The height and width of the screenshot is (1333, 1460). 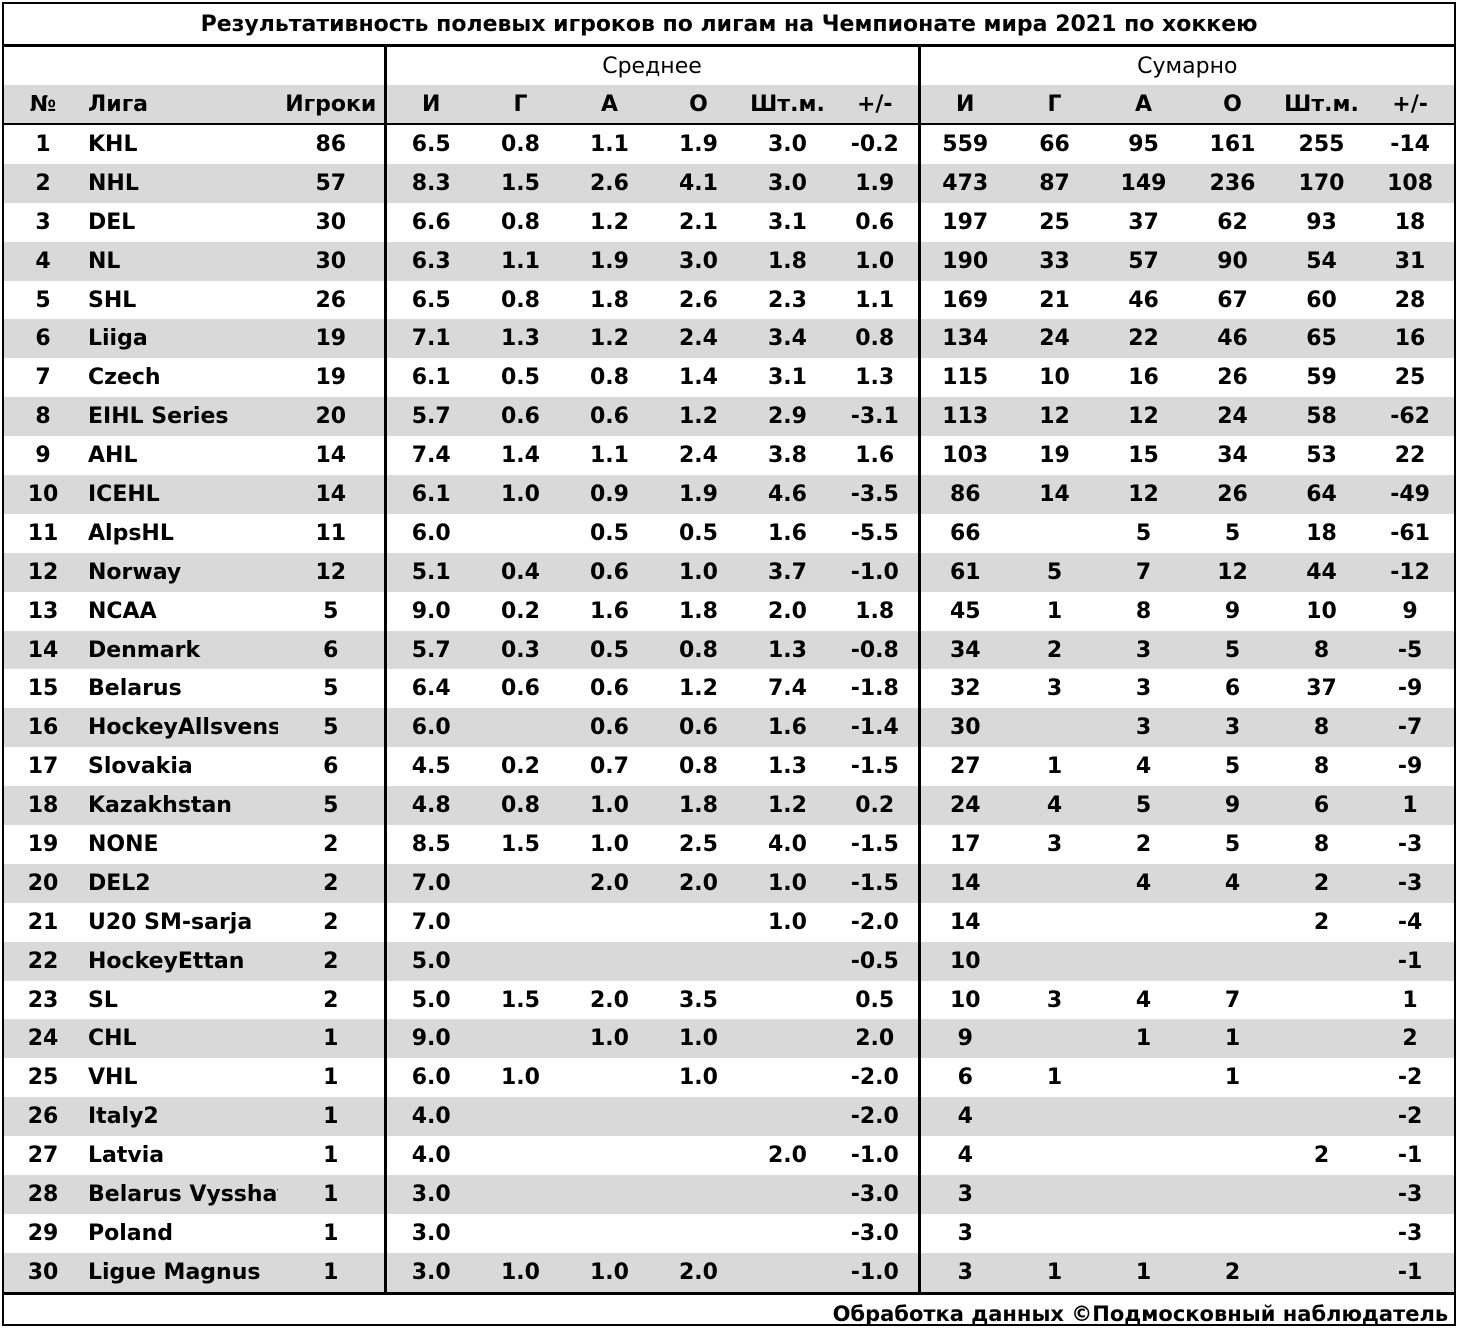 I want to click on cell-sum-assists: 95, so click(x=1143, y=144).